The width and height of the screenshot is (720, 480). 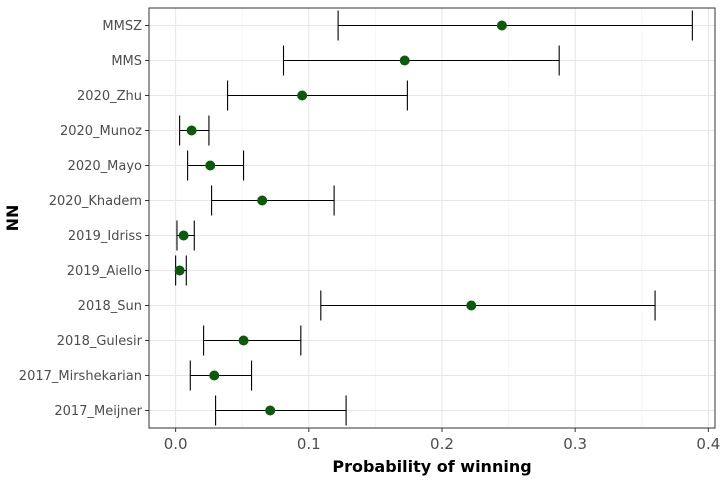 I want to click on y-tick-label: 2017_Mirshekarian, so click(x=80, y=376).